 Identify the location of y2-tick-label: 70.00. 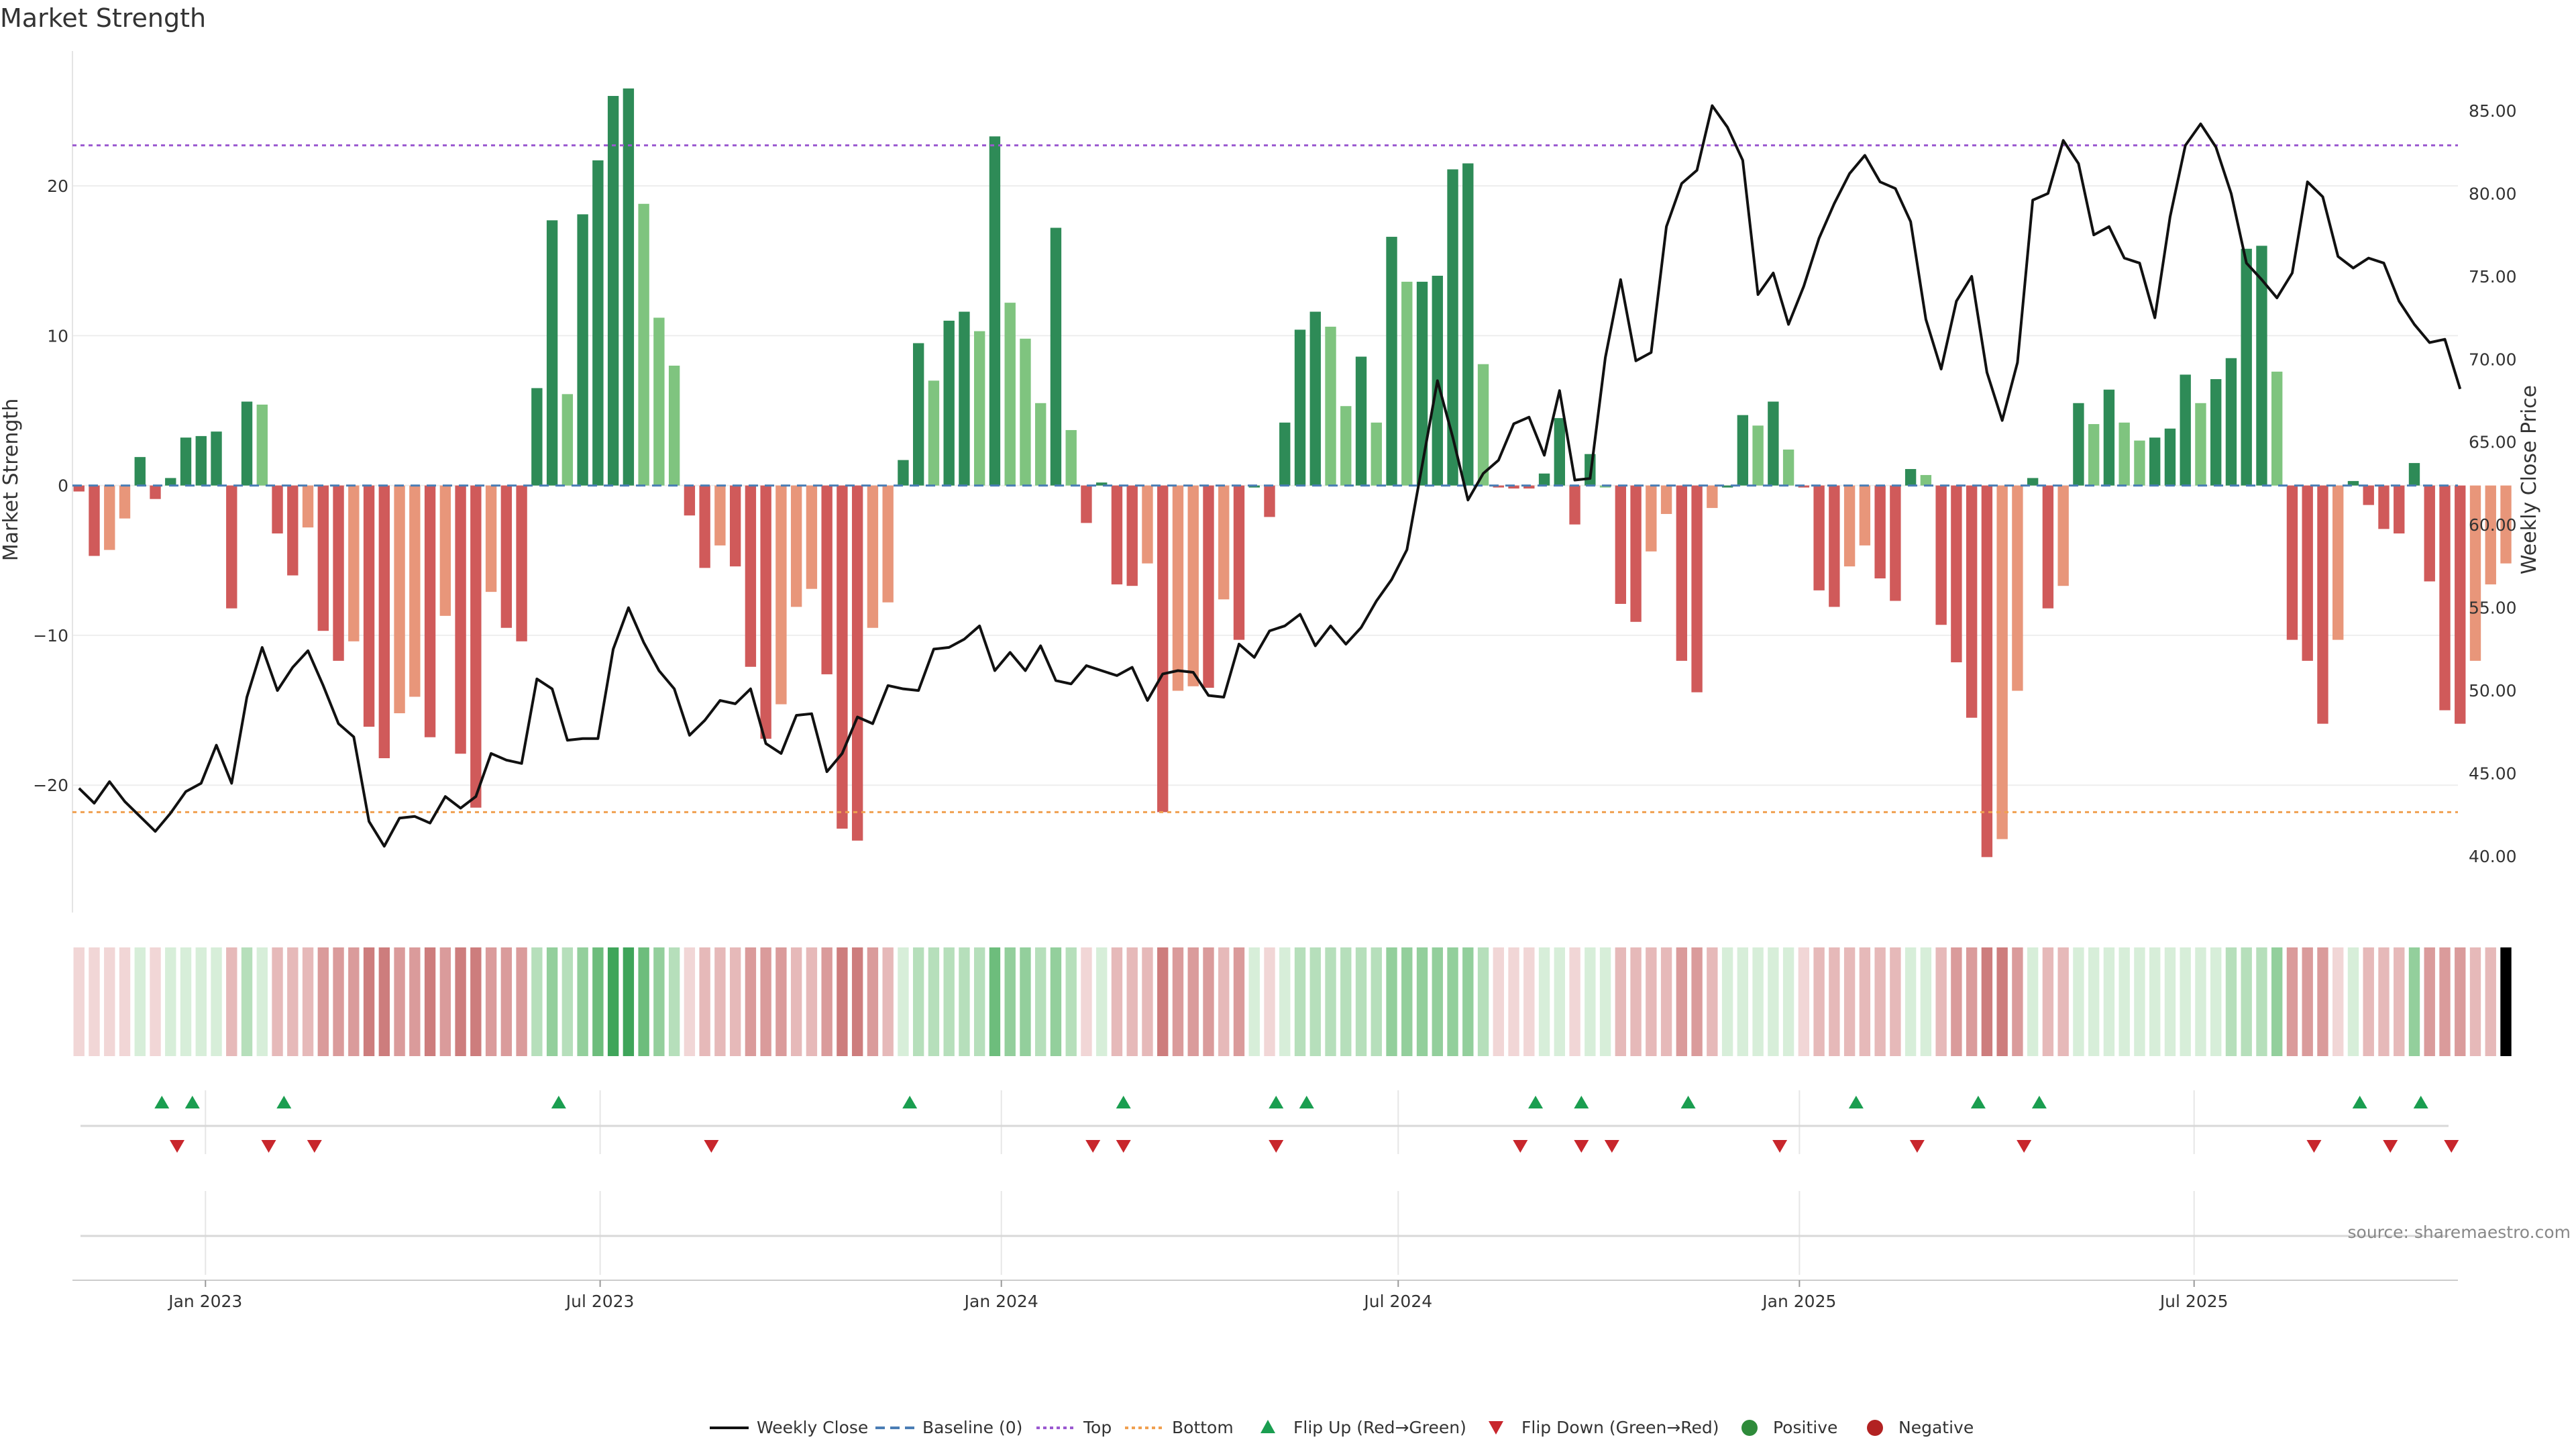
(2493, 360).